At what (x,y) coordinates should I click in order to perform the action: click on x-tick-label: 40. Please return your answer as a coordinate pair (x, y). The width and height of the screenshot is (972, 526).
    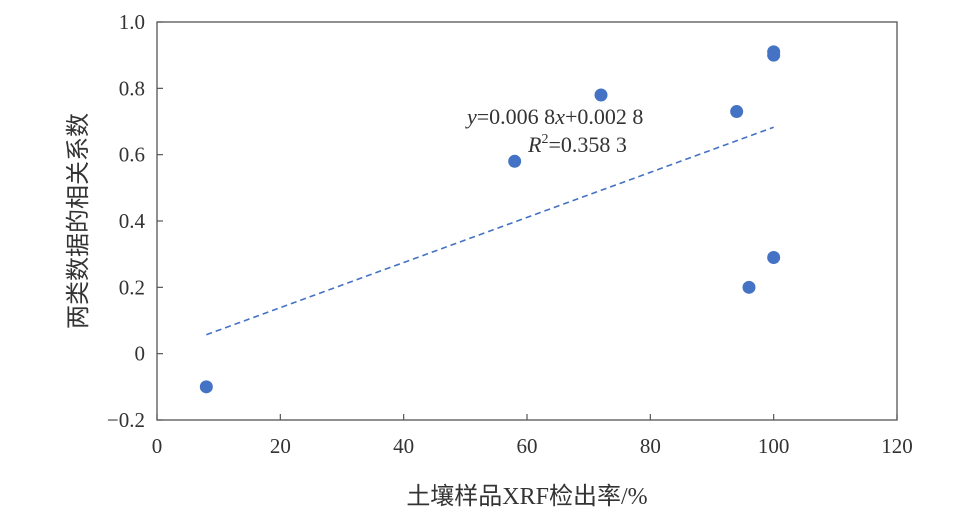
    Looking at the image, I should click on (403, 446).